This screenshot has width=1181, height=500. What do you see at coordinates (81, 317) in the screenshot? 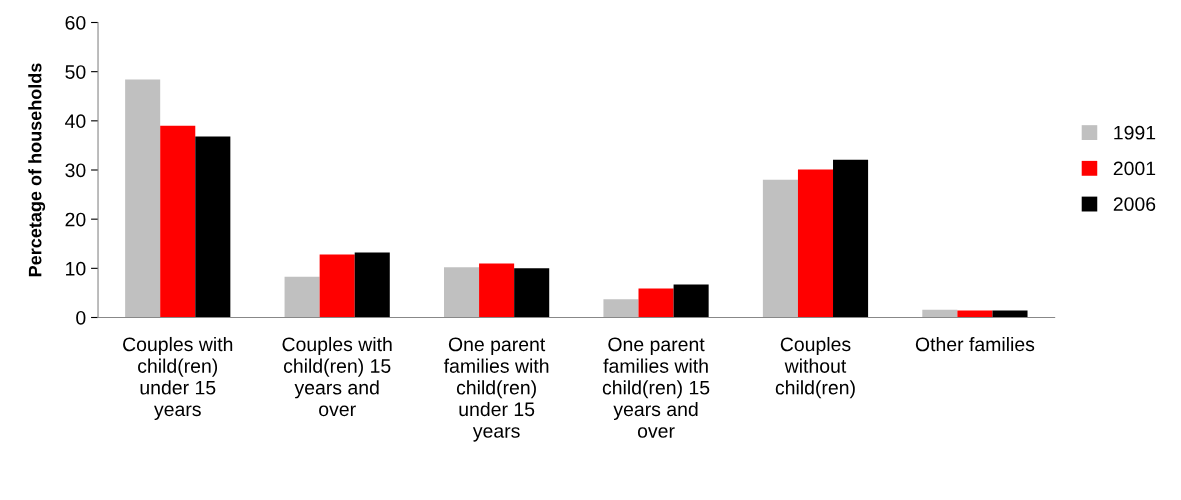
I see `y-tick-label: 0` at bounding box center [81, 317].